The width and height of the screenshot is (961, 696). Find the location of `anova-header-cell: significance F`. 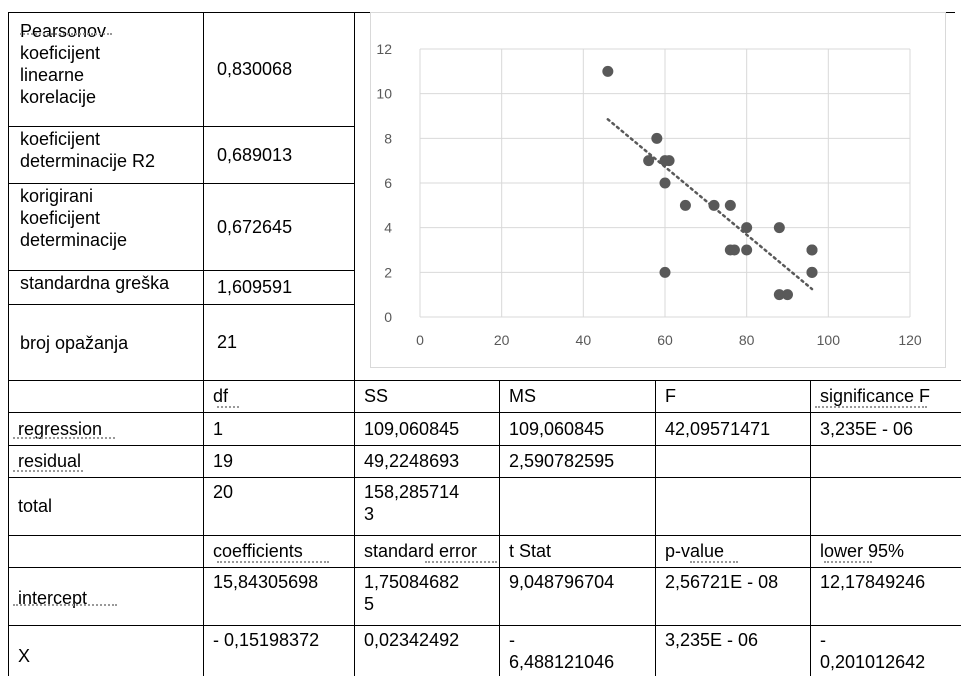

anova-header-cell: significance F is located at coordinates (875, 396).